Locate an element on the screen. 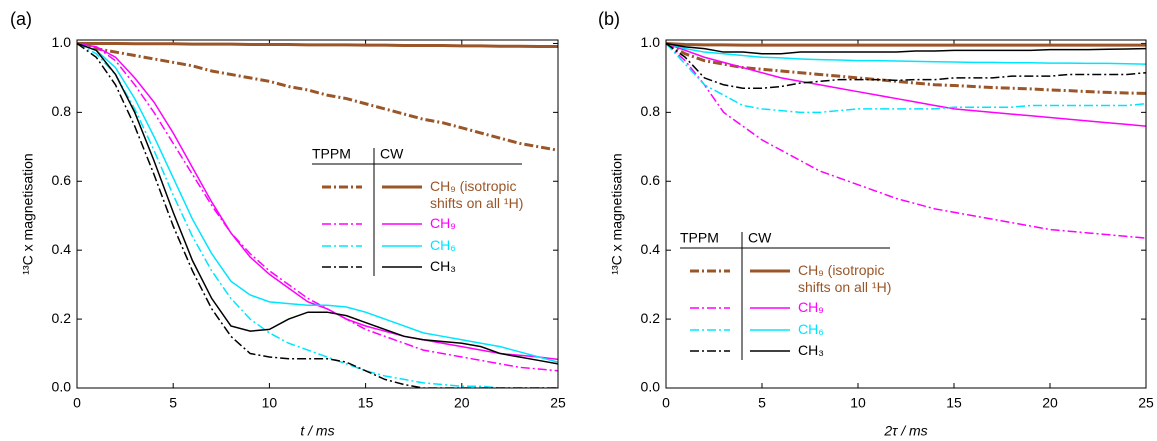  panel-label: (a) is located at coordinates (21, 19).